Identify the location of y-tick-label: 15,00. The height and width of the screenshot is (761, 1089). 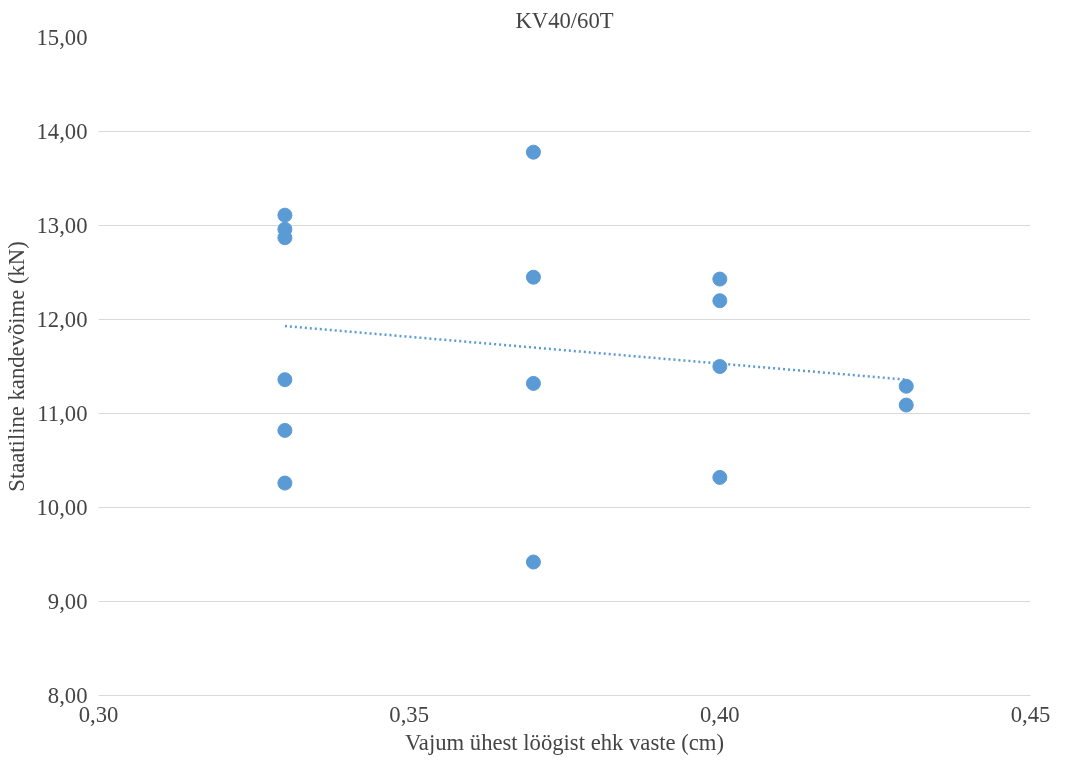
(62, 37).